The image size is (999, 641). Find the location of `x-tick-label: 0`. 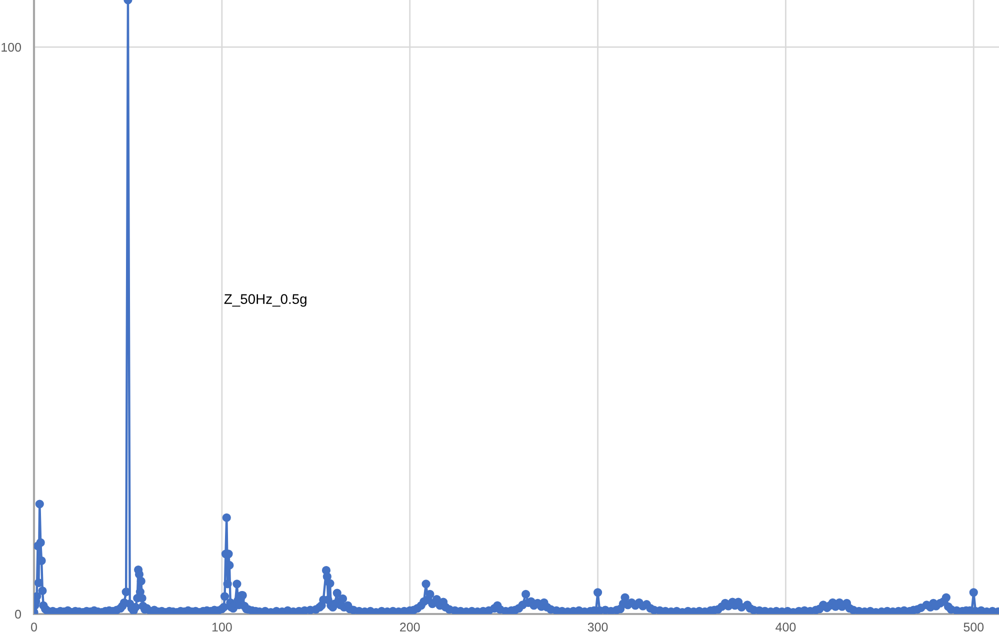

x-tick-label: 0 is located at coordinates (34, 627).